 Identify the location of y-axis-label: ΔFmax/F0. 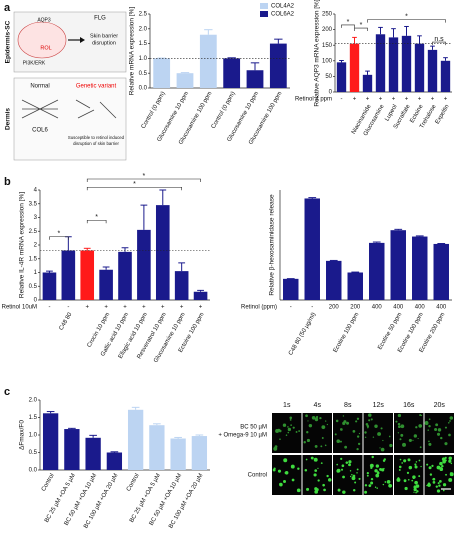
(22, 435).